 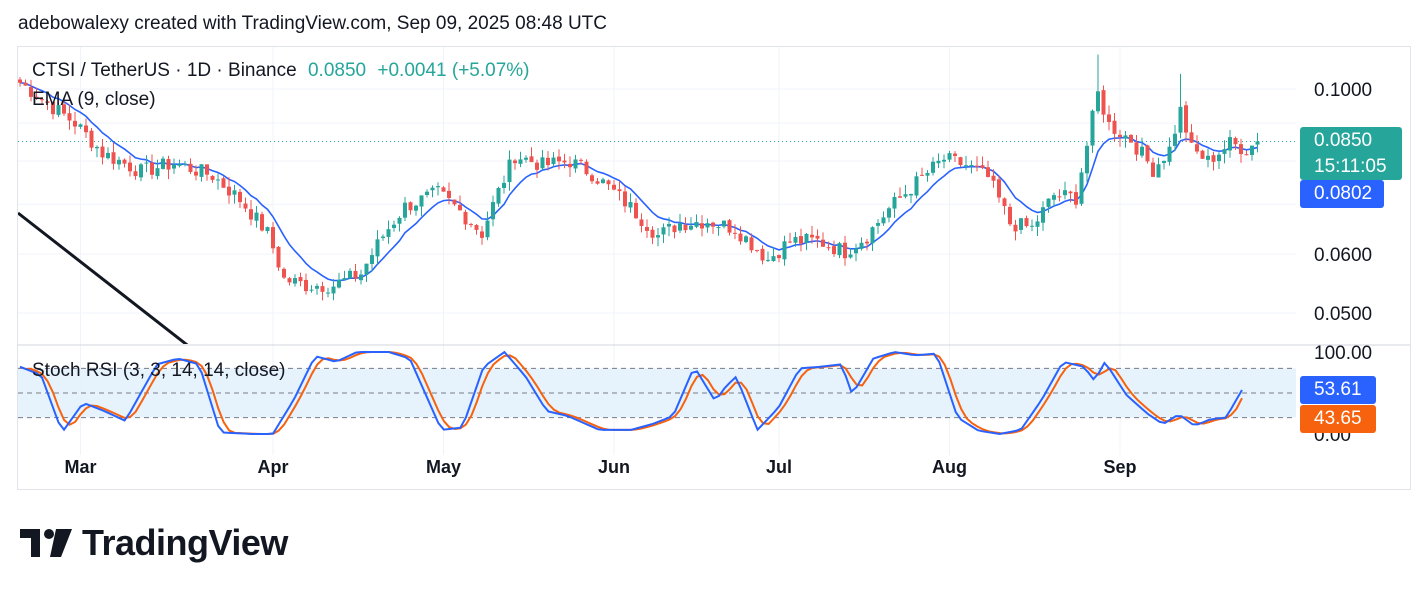 What do you see at coordinates (80, 467) in the screenshot?
I see `x-tick-label: Mar` at bounding box center [80, 467].